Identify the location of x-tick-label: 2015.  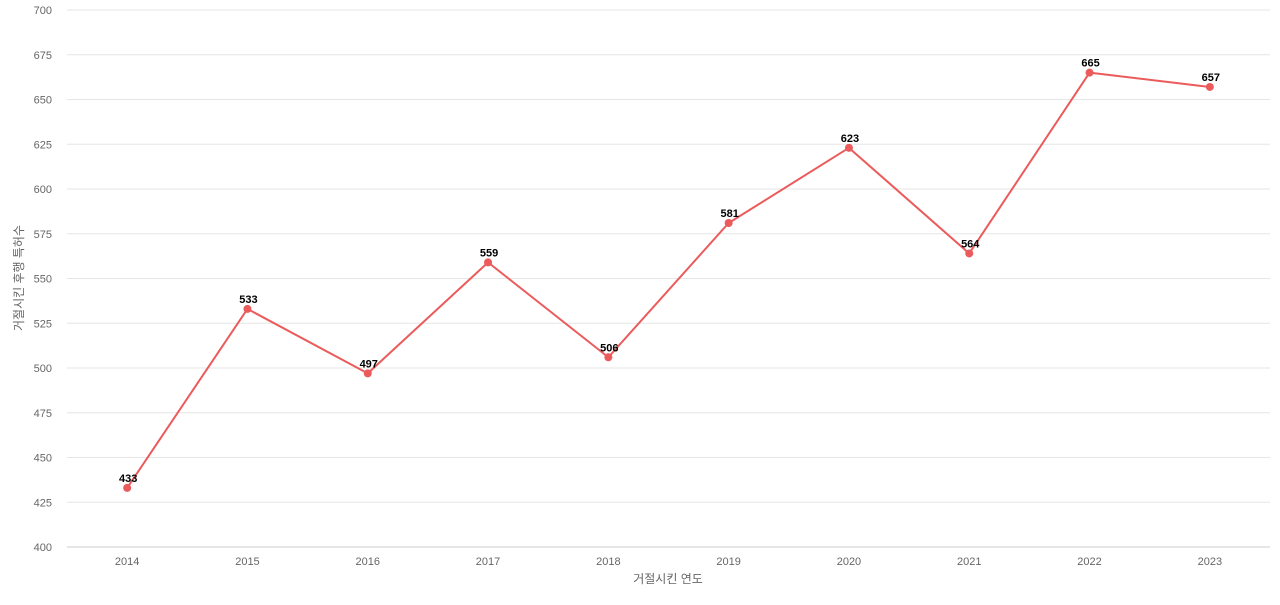
(247, 562).